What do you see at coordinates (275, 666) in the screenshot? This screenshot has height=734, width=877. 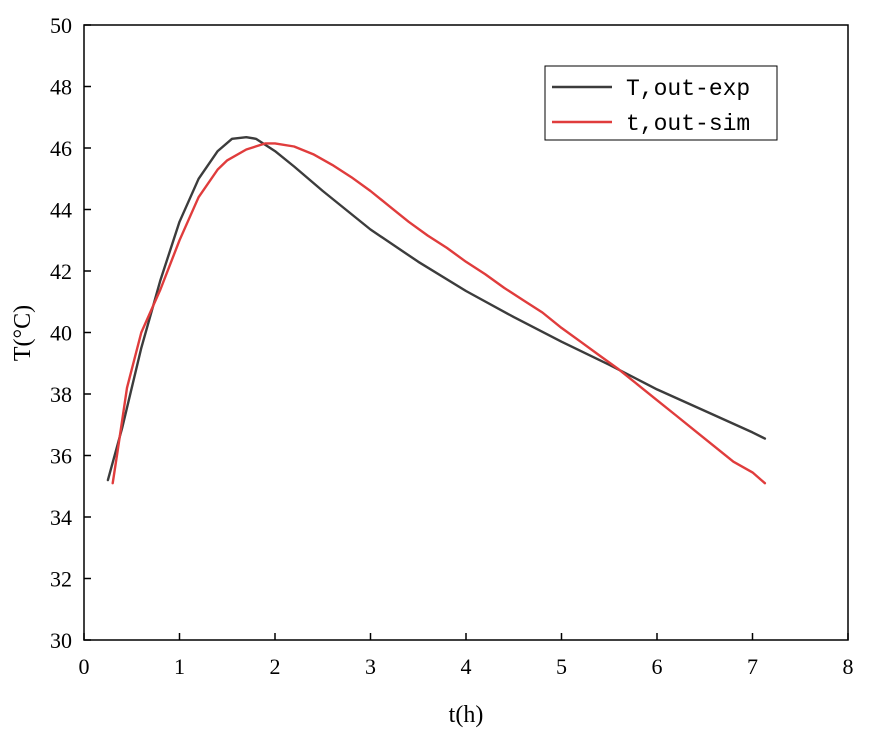 I see `x-tick-label: 2` at bounding box center [275, 666].